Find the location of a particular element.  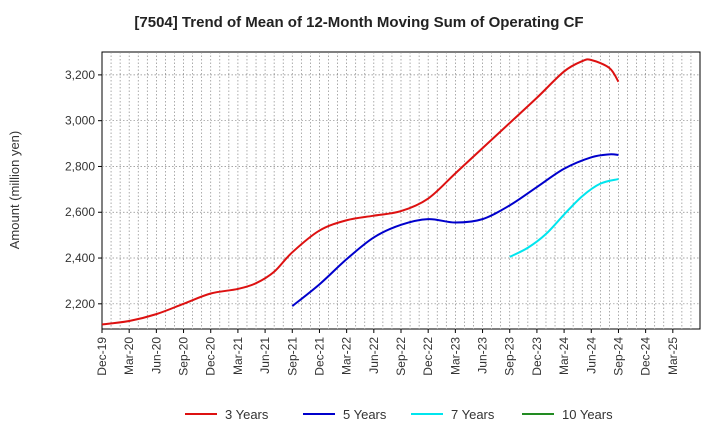

legend-label-5-years: 5 Years is located at coordinates (365, 414).